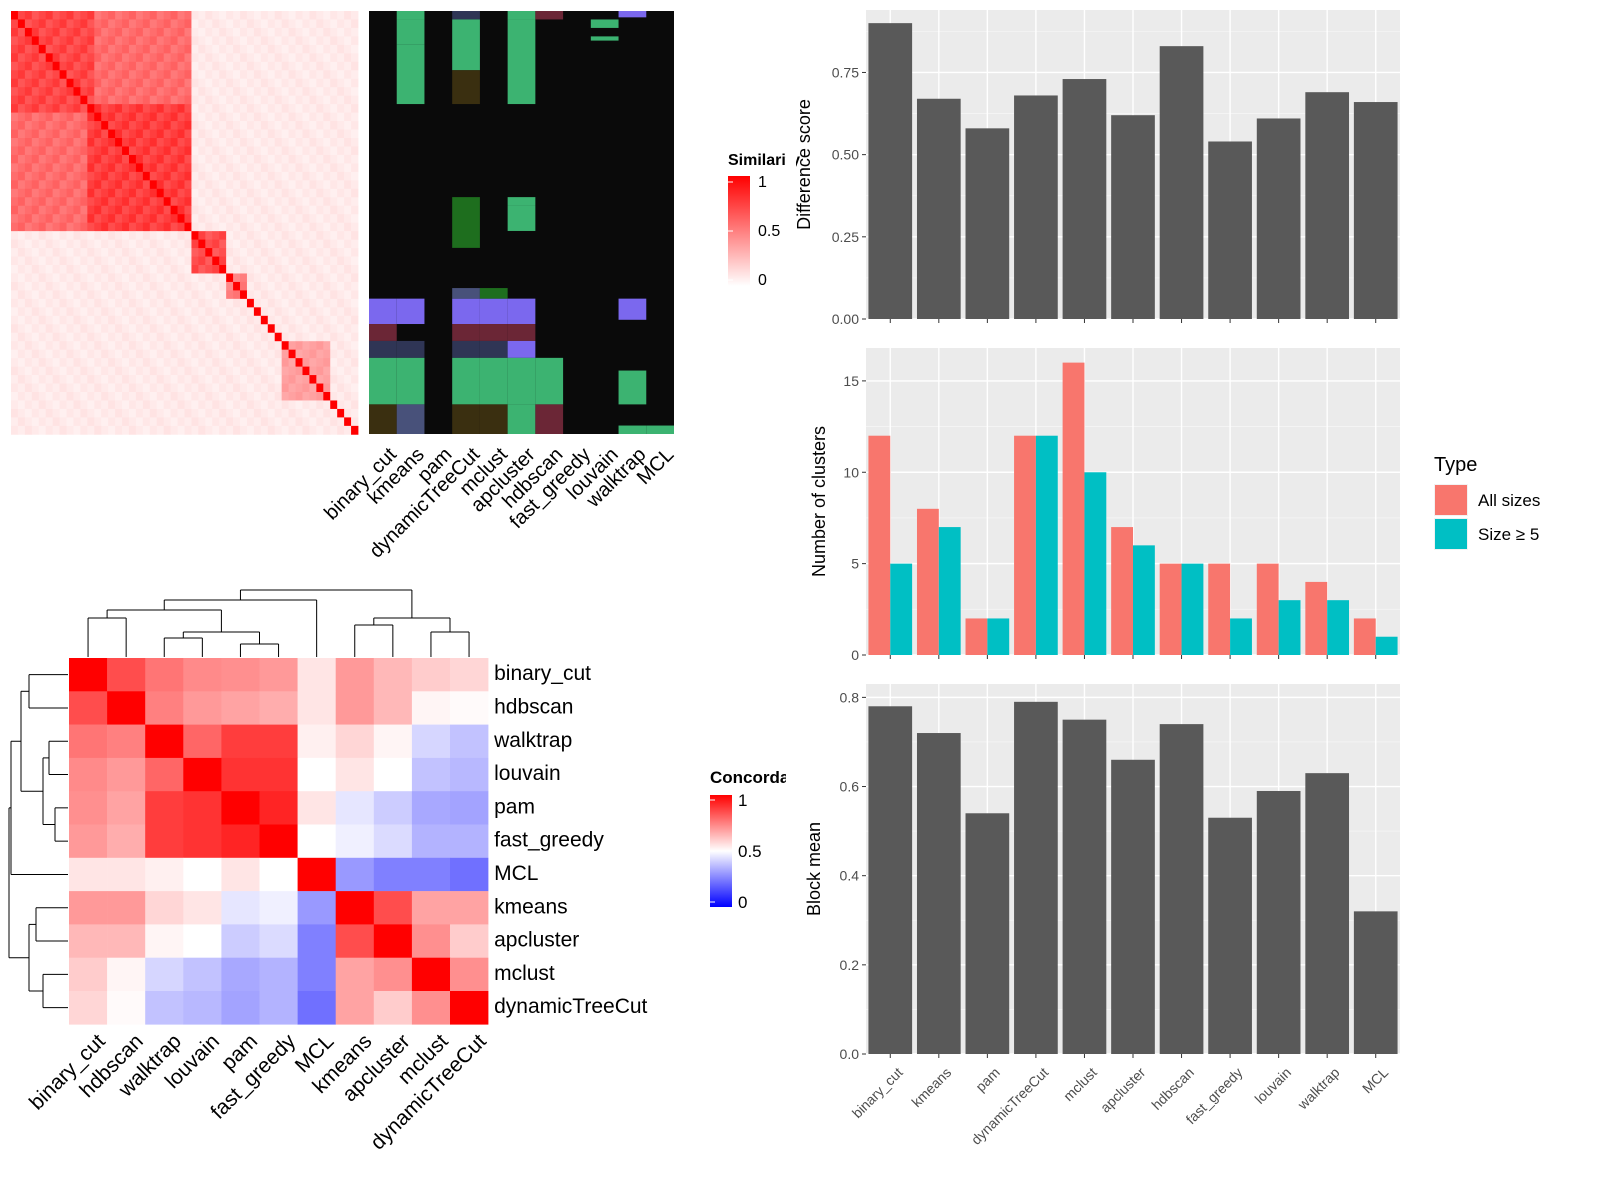 This screenshot has height=1200, width=1600. I want to click on x-tick-label-walktrap: walktrap, so click(1318, 1088).